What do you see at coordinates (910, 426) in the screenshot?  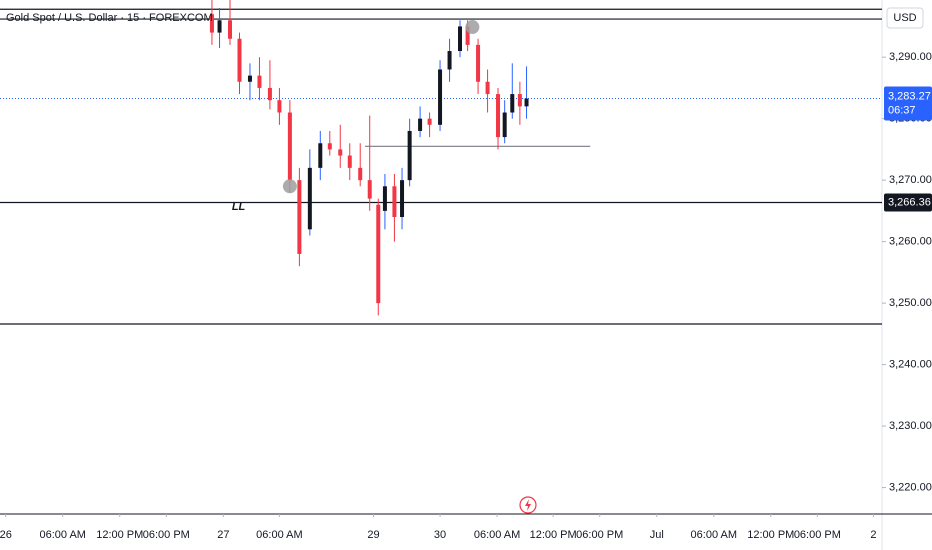 I see `y-tick-label: 3,230.00` at bounding box center [910, 426].